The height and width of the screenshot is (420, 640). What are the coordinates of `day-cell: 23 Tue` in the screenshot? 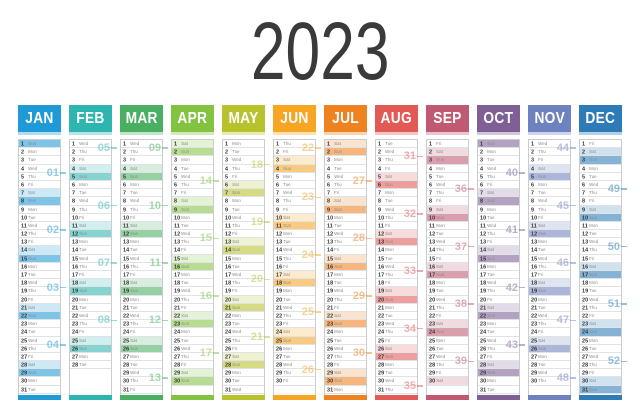 It's located at (244, 324).